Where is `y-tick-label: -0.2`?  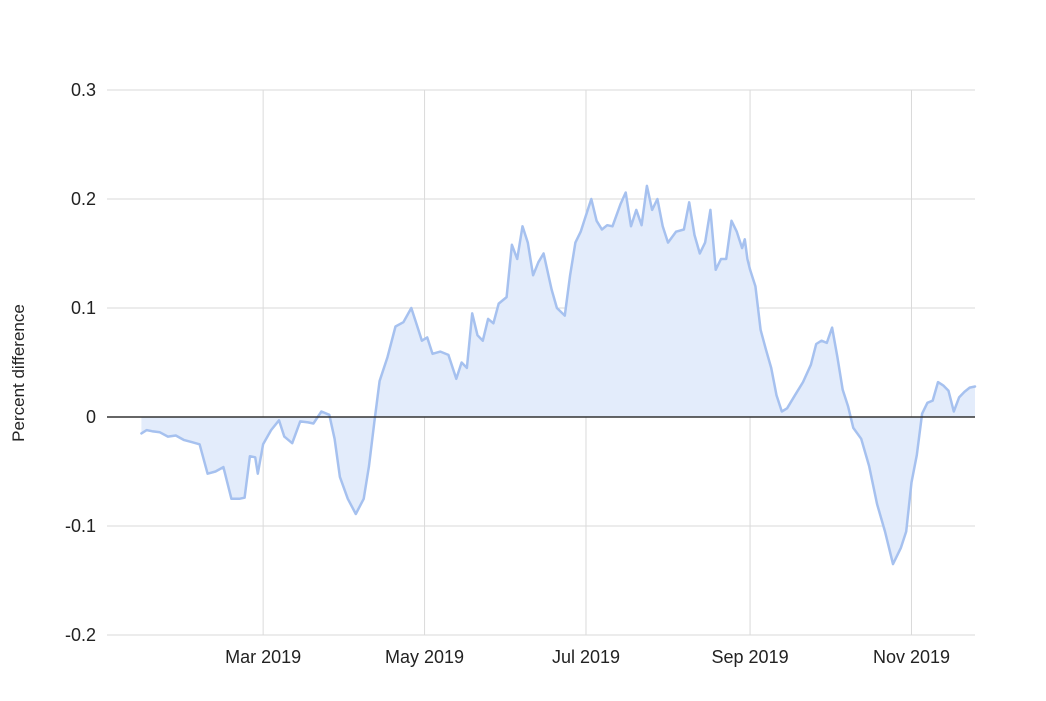 y-tick-label: -0.2 is located at coordinates (80, 635).